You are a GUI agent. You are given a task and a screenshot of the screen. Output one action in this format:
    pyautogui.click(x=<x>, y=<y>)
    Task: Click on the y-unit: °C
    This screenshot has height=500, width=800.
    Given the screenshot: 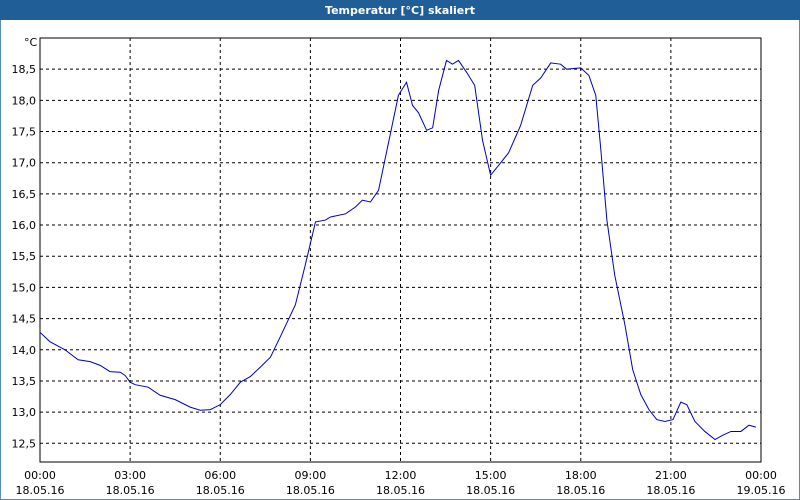 What is the action you would take?
    pyautogui.click(x=31, y=42)
    